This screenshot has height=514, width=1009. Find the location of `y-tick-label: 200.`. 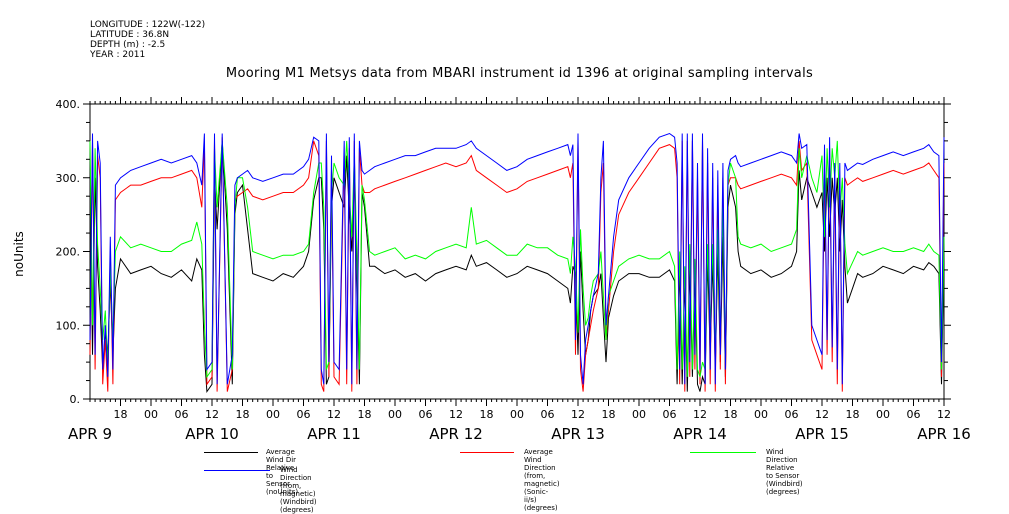

y-tick-label: 200. is located at coordinates (68, 252).